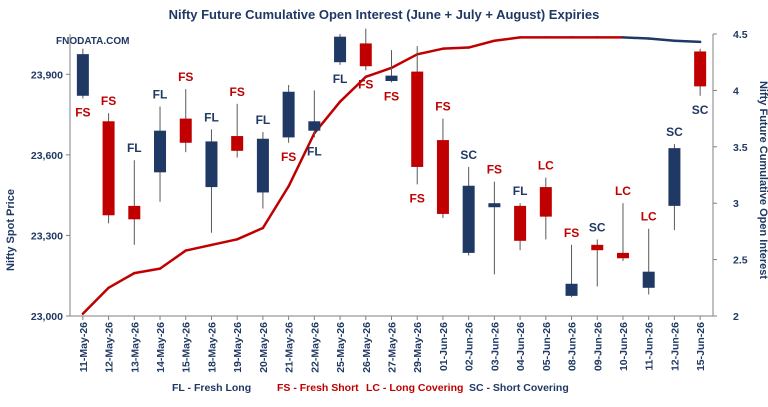 The image size is (768, 407). What do you see at coordinates (701, 346) in the screenshot?
I see `x-tick-label: 15-Jun-26` at bounding box center [701, 346].